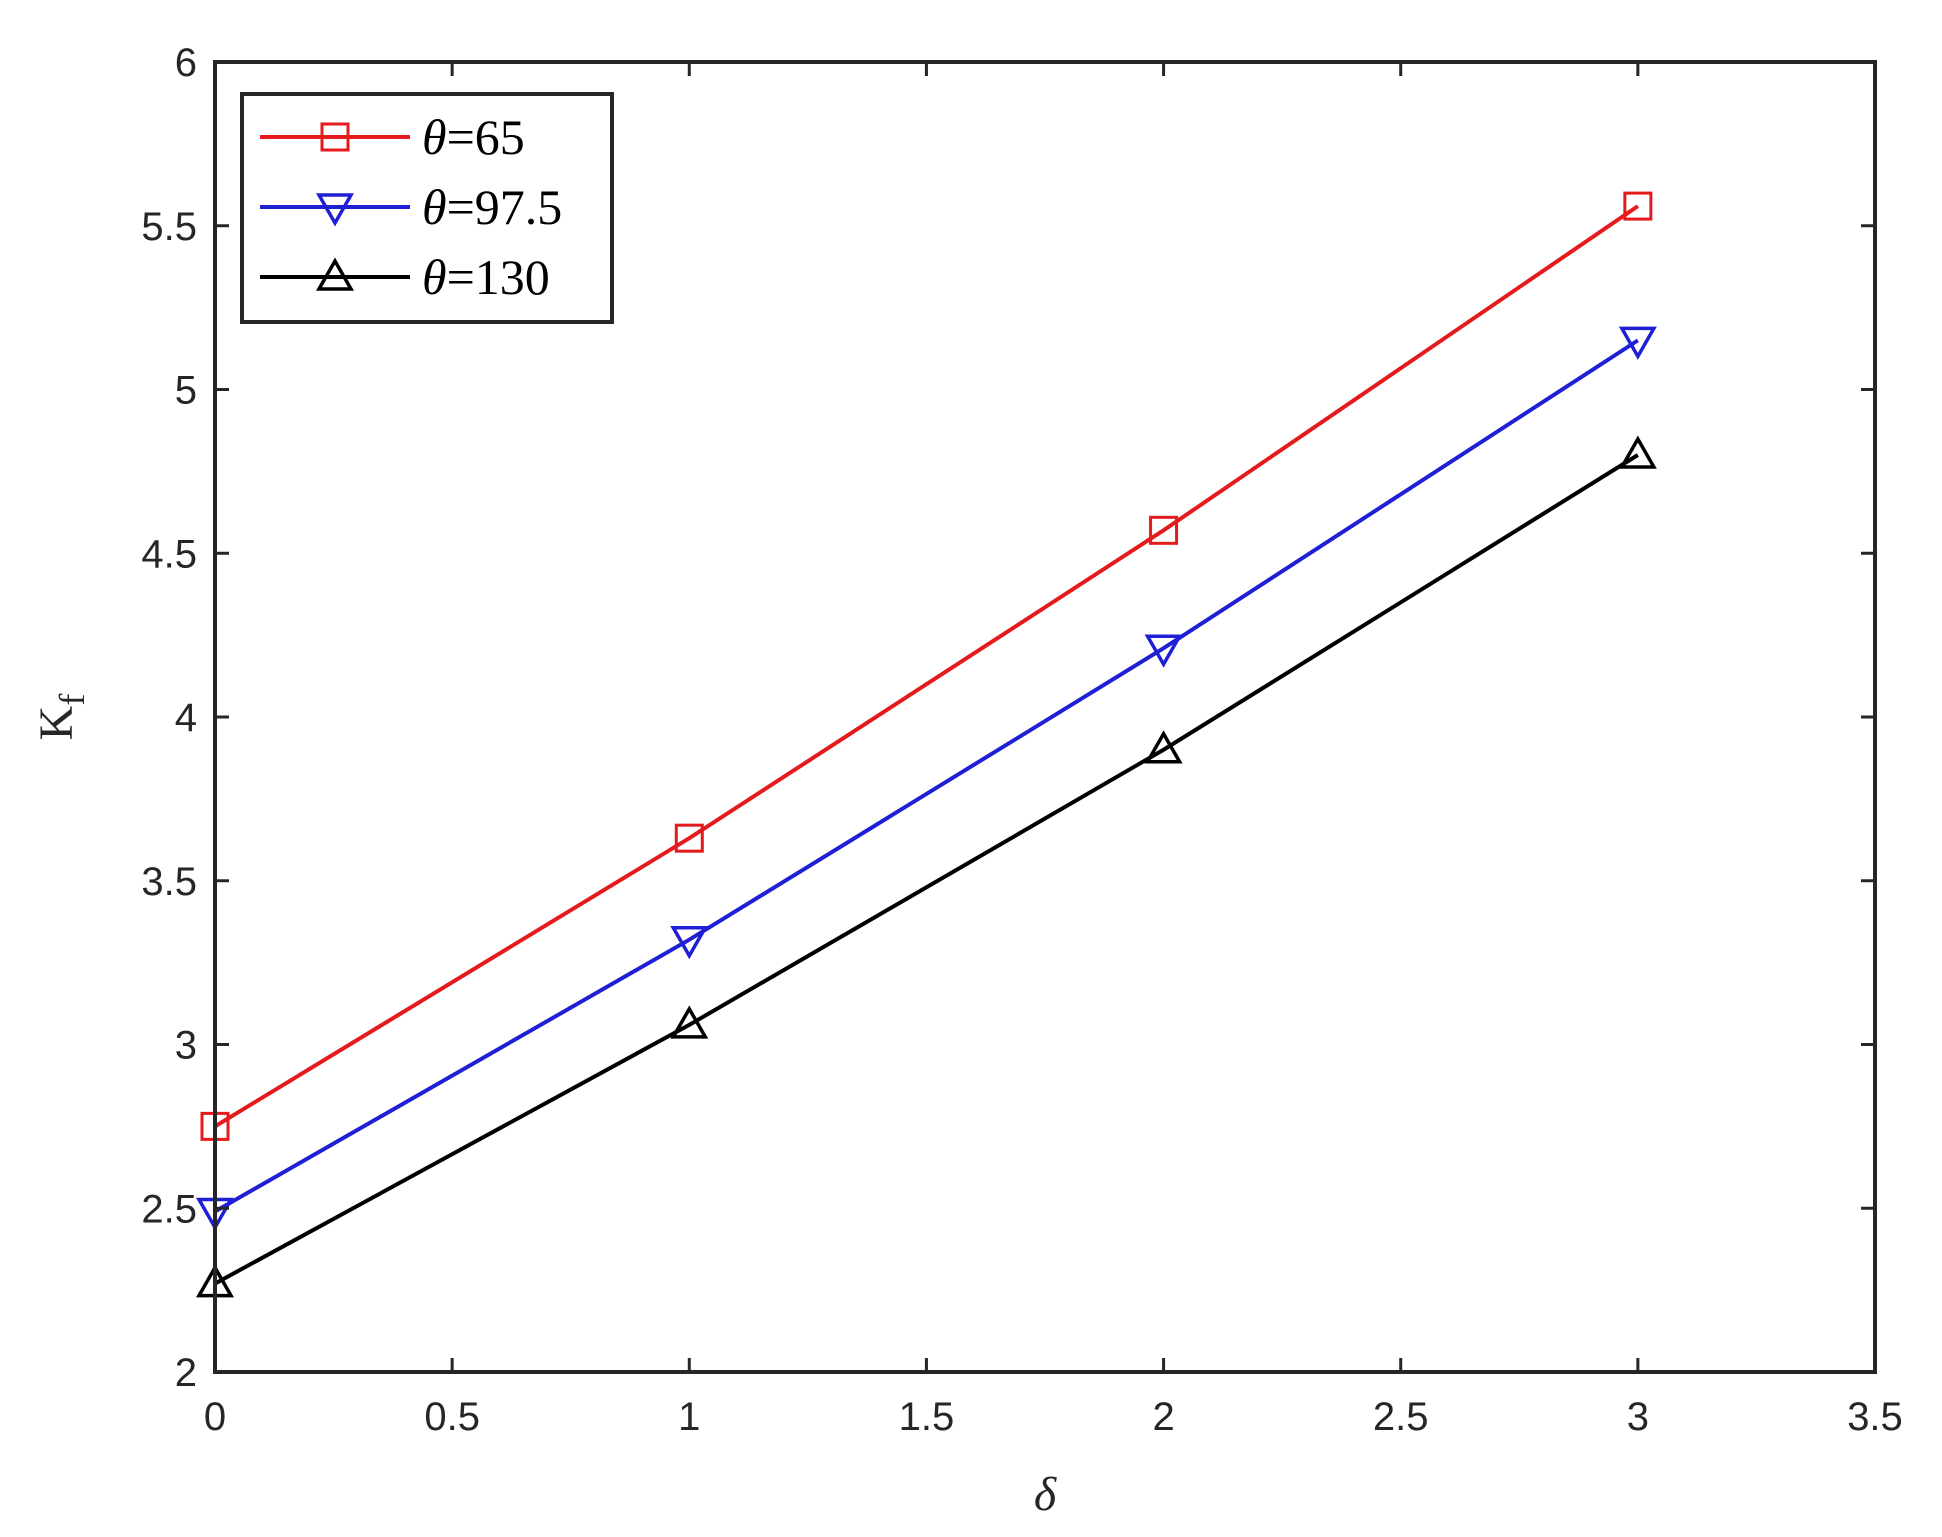  What do you see at coordinates (186, 1046) in the screenshot?
I see `y-tick-label: 3` at bounding box center [186, 1046].